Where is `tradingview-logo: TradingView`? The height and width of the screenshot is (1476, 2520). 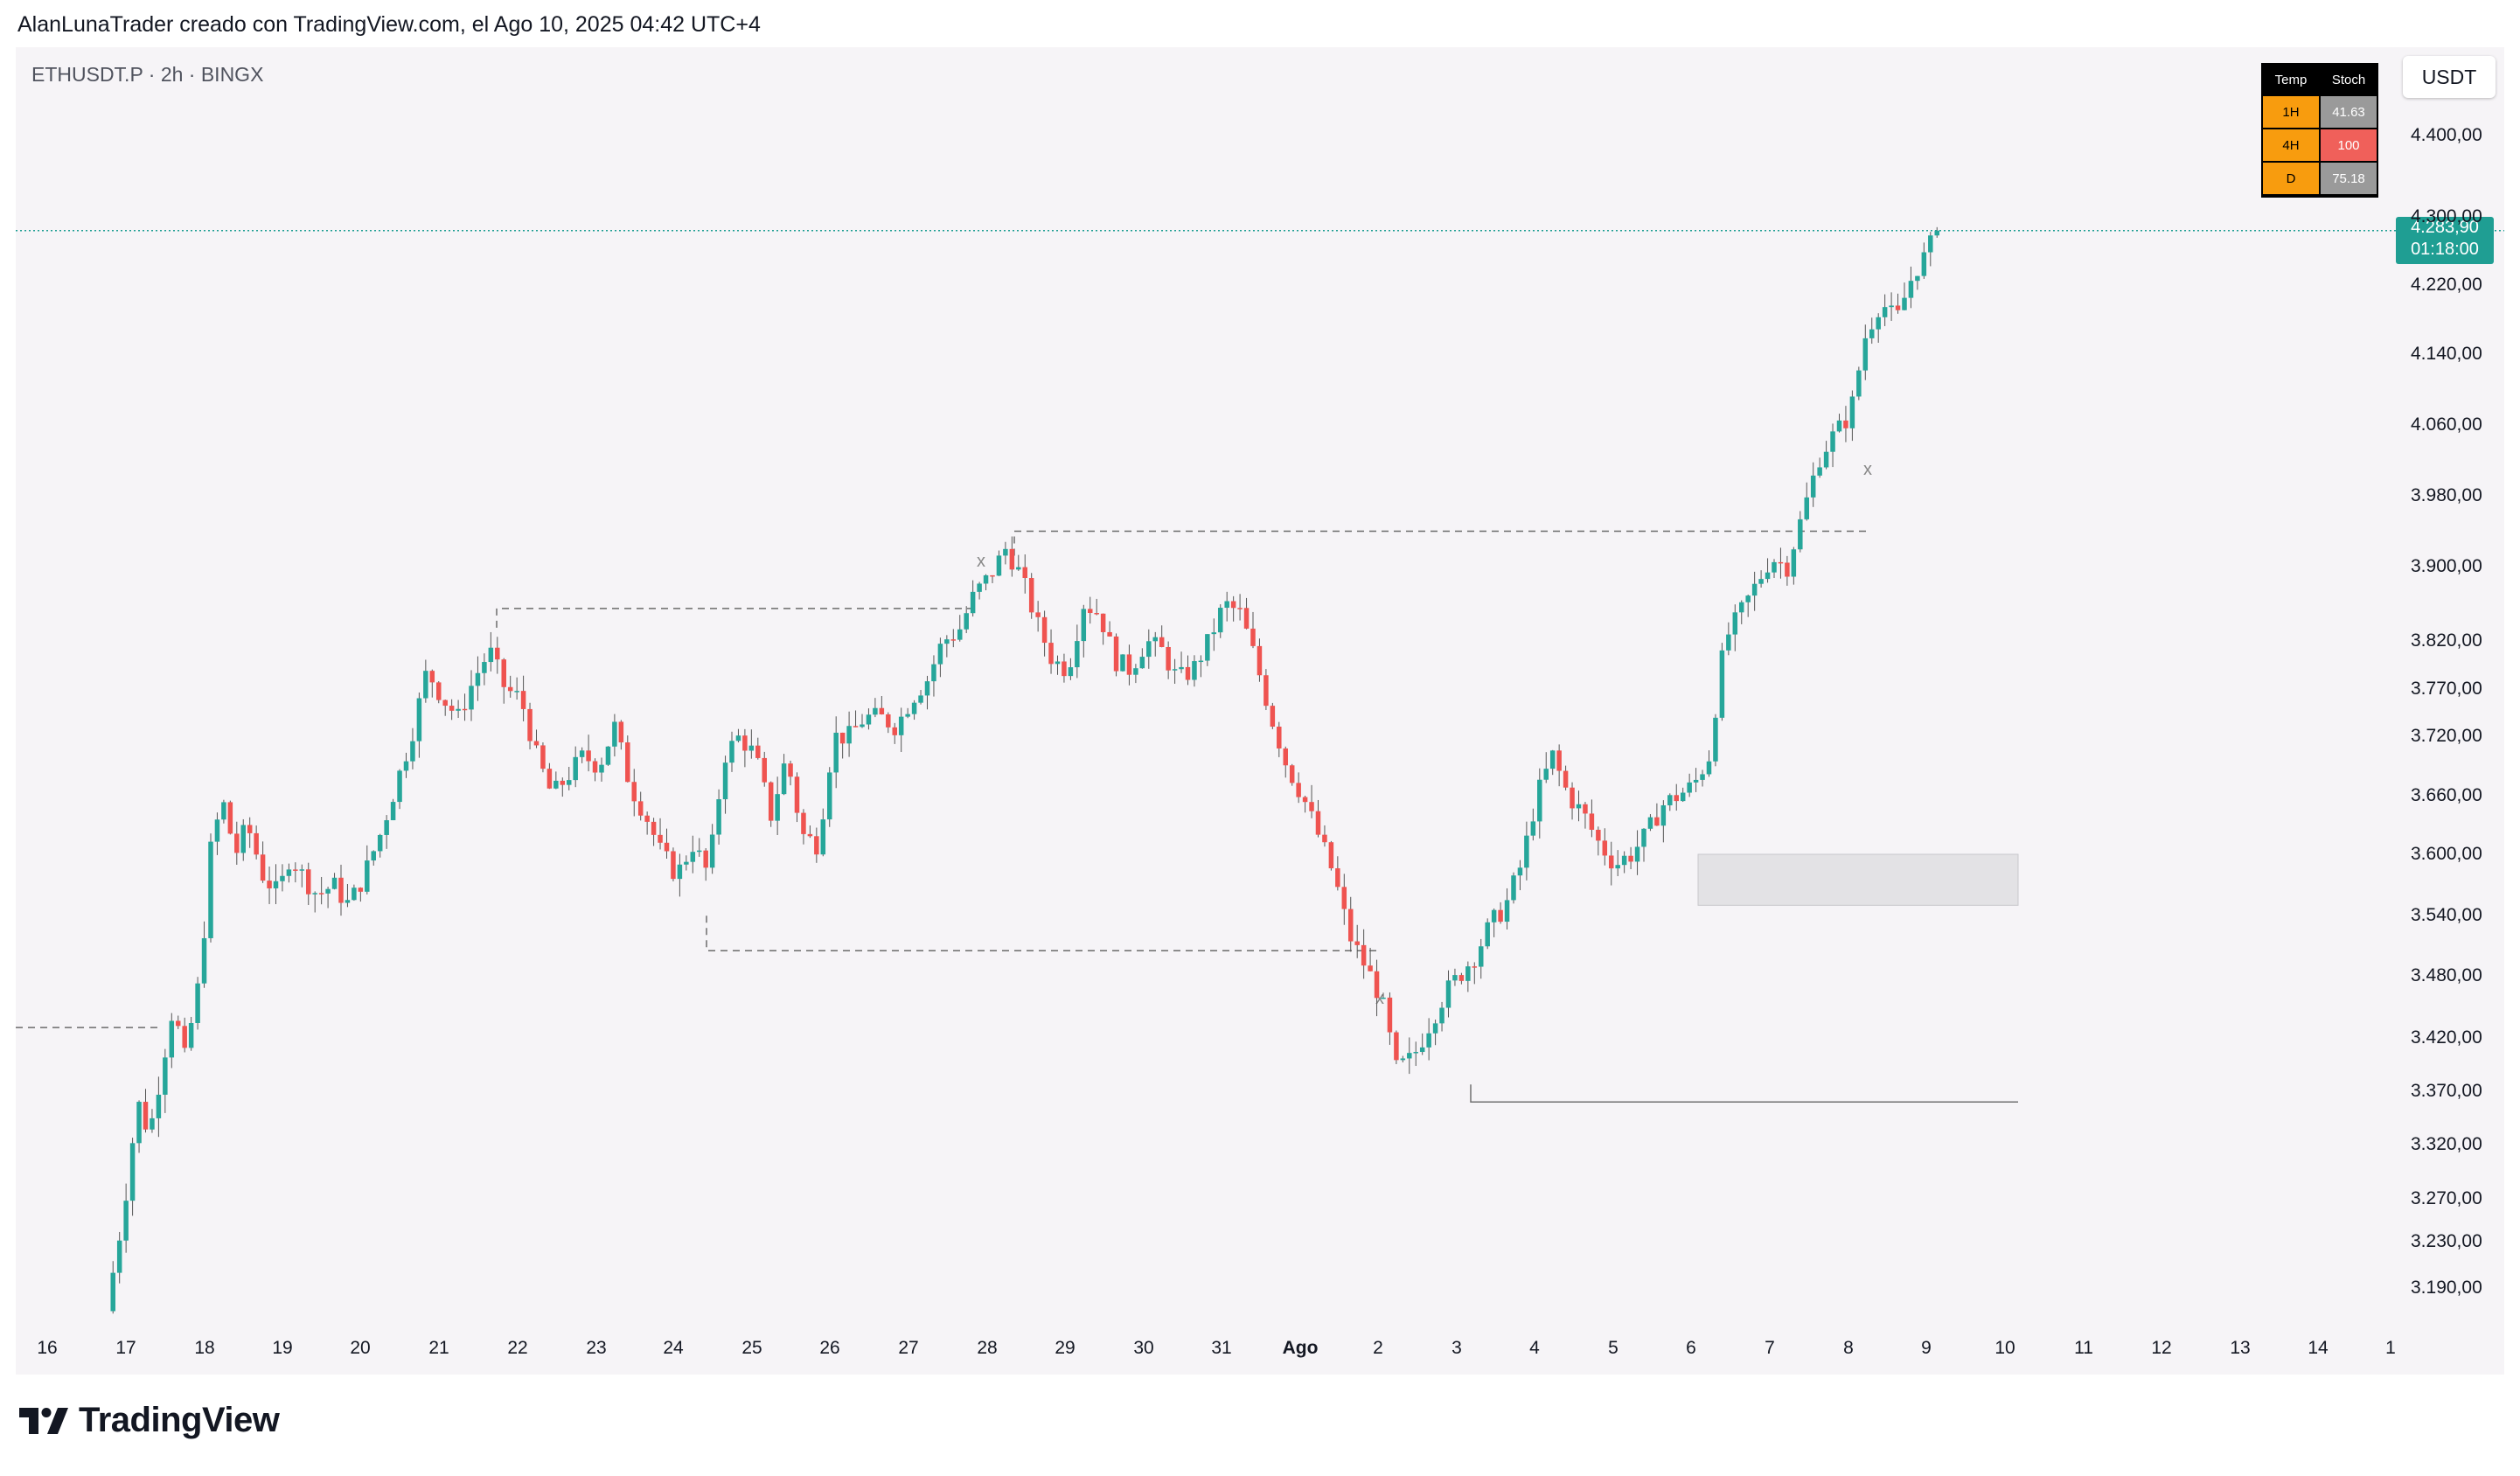 tradingview-logo: TradingView is located at coordinates (149, 1420).